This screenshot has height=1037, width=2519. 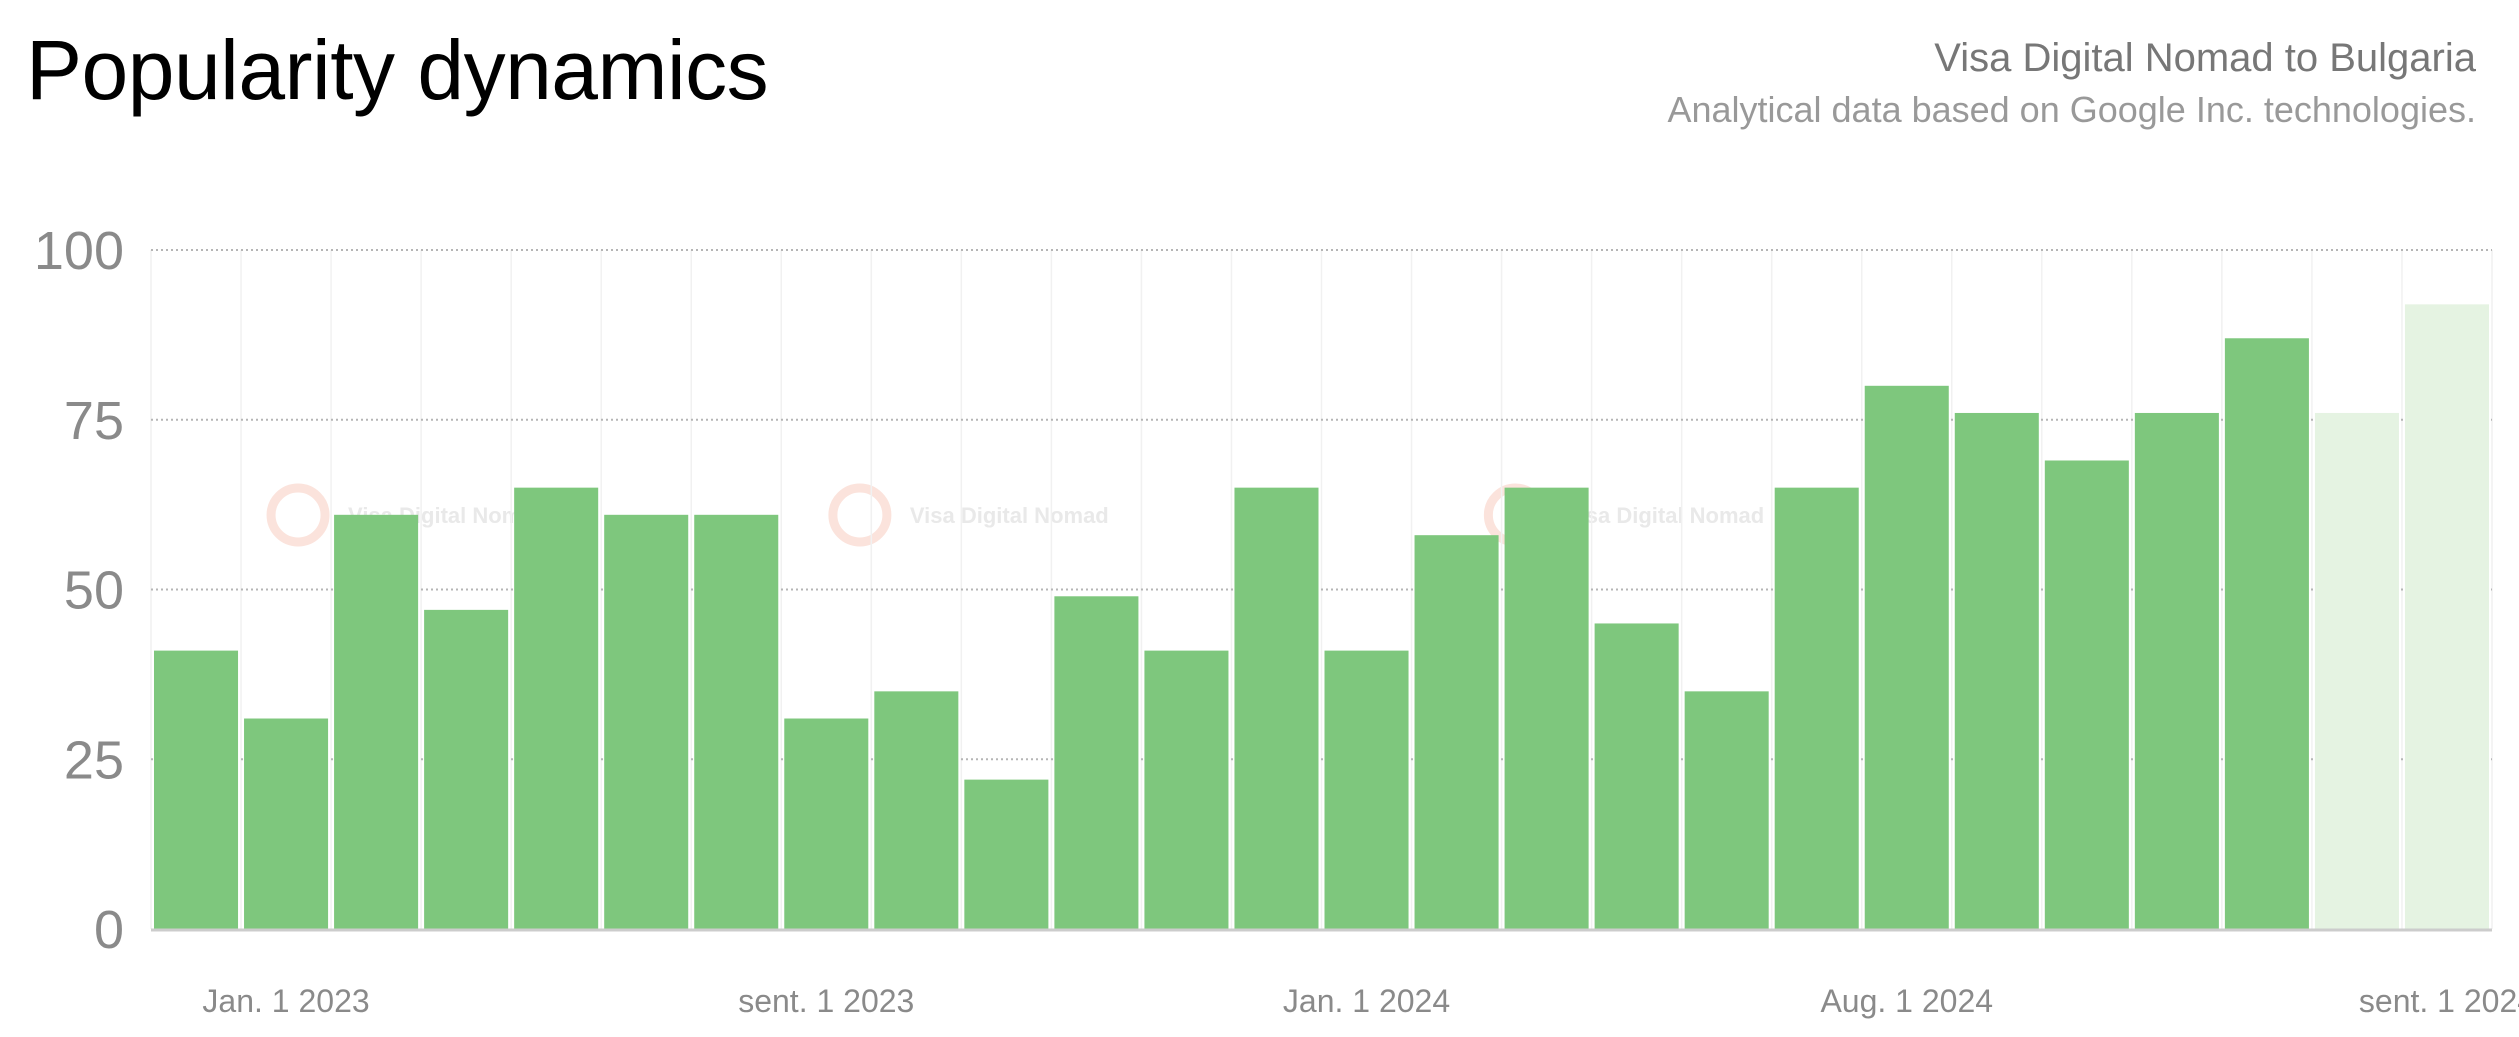 I want to click on x-tick-label: Jan. 1 2024, so click(x=1366, y=1001).